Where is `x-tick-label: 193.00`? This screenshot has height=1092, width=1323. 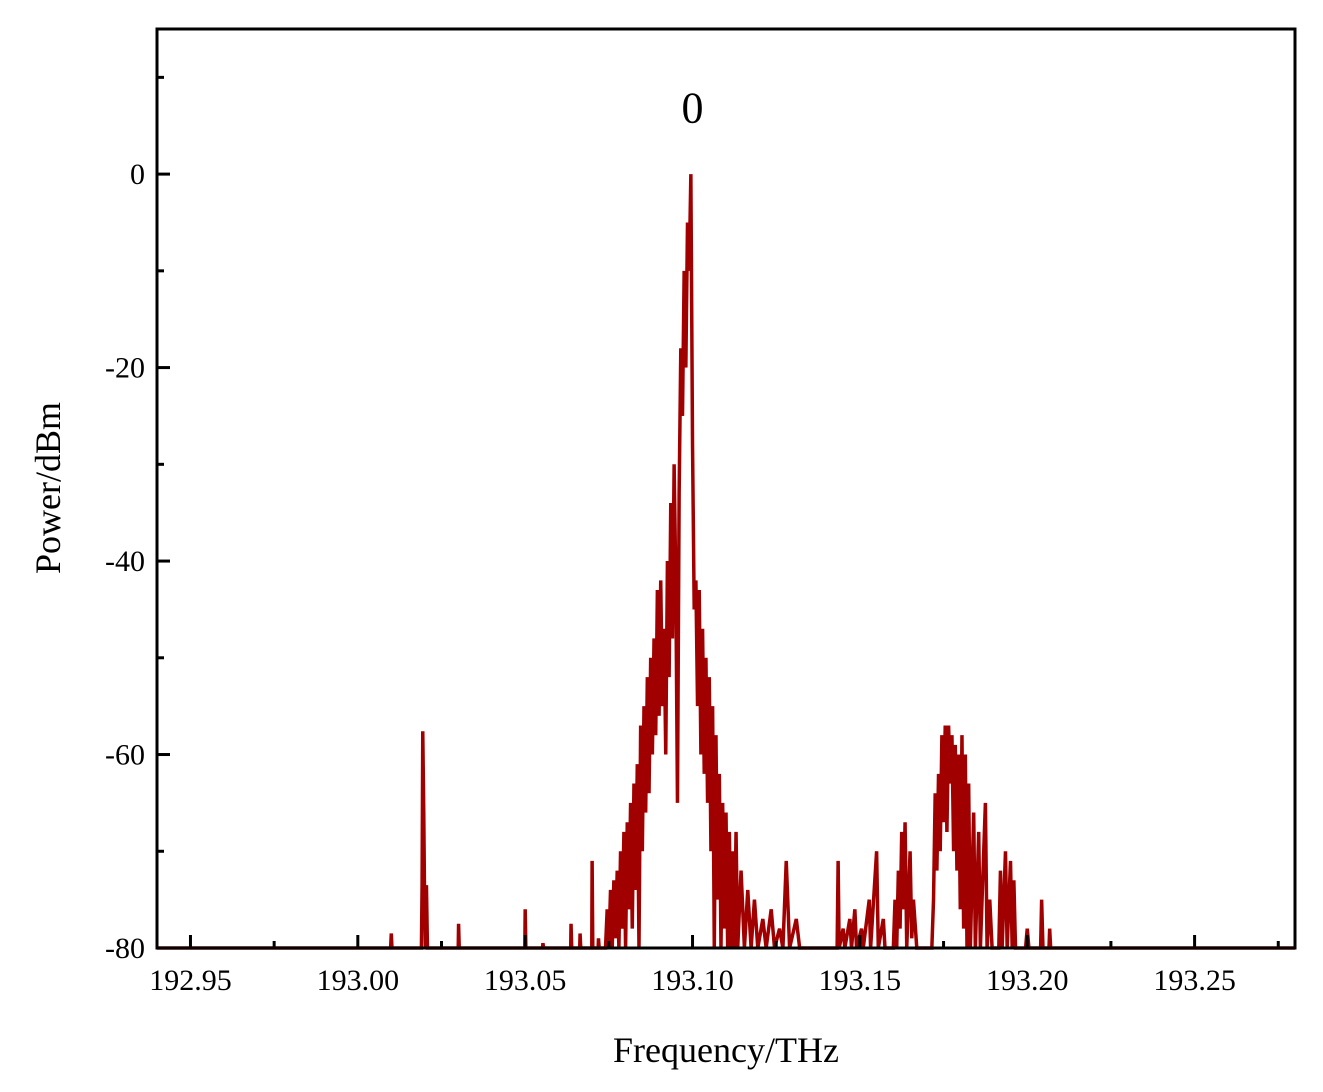
x-tick-label: 193.00 is located at coordinates (358, 980).